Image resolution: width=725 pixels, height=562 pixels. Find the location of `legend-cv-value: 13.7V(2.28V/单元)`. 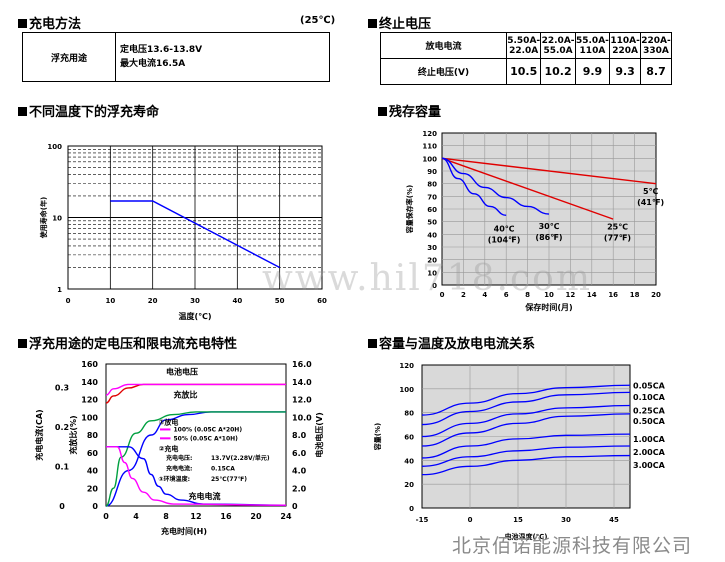

legend-cv-value: 13.7V(2.28V/单元) is located at coordinates (240, 458).